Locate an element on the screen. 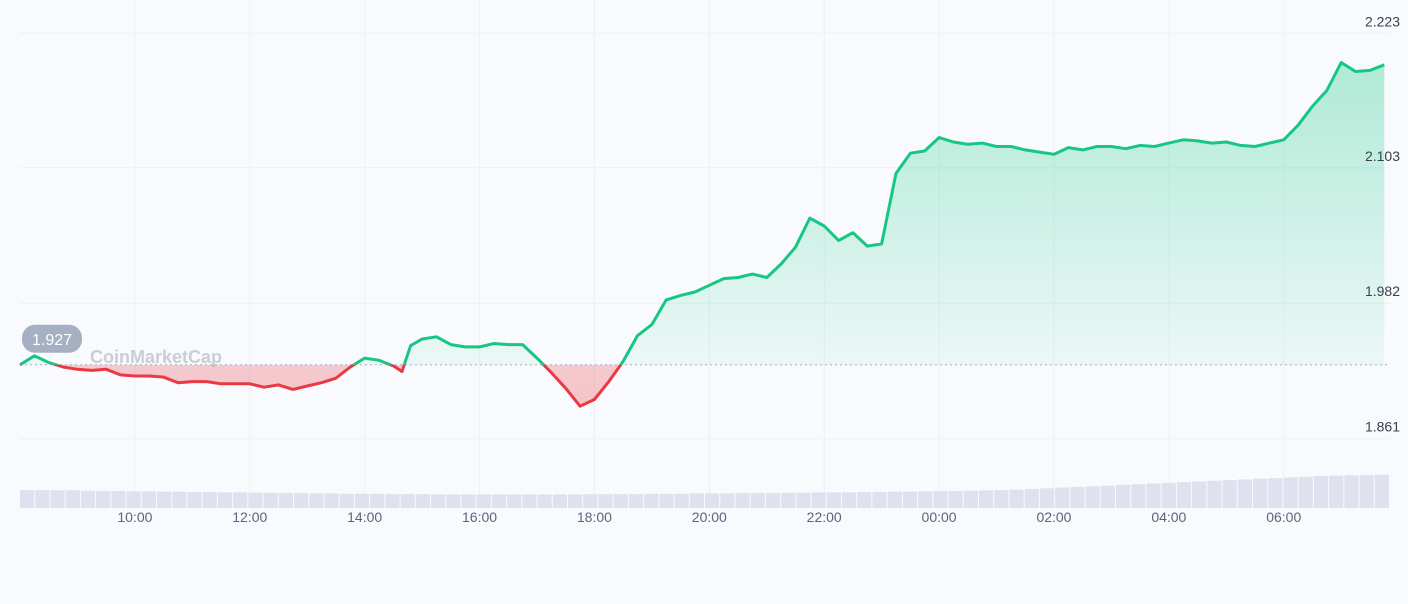 This screenshot has width=1408, height=604. x-tick-label: 04:00 is located at coordinates (1168, 517).